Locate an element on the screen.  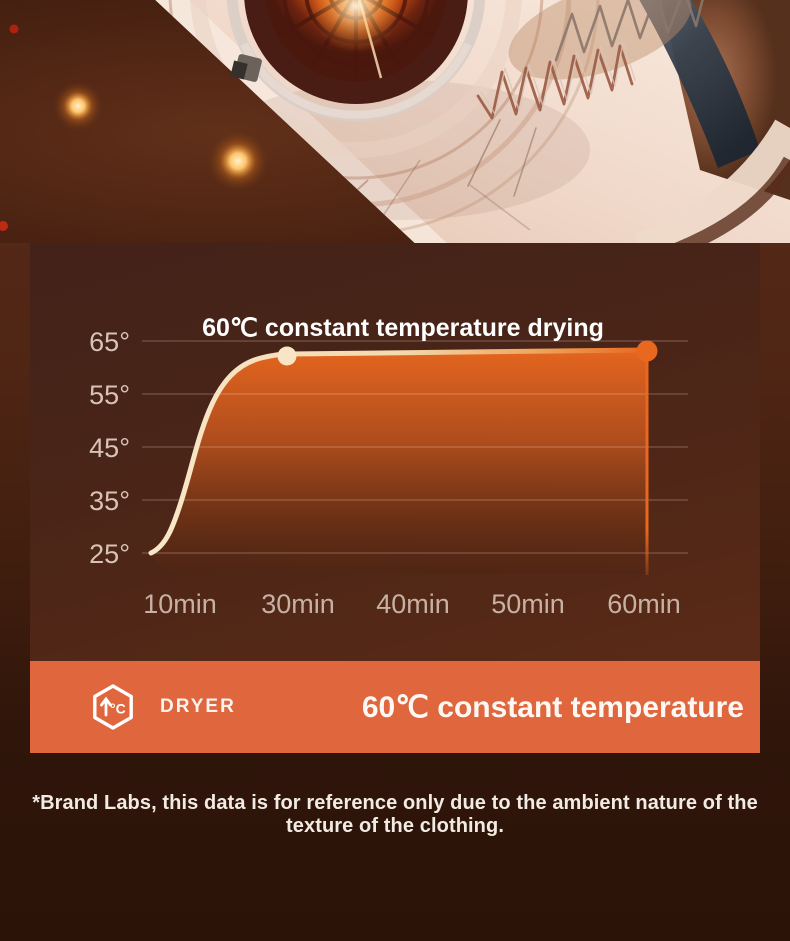
chart-title: 60℃ constant temperature drying is located at coordinates (403, 328).